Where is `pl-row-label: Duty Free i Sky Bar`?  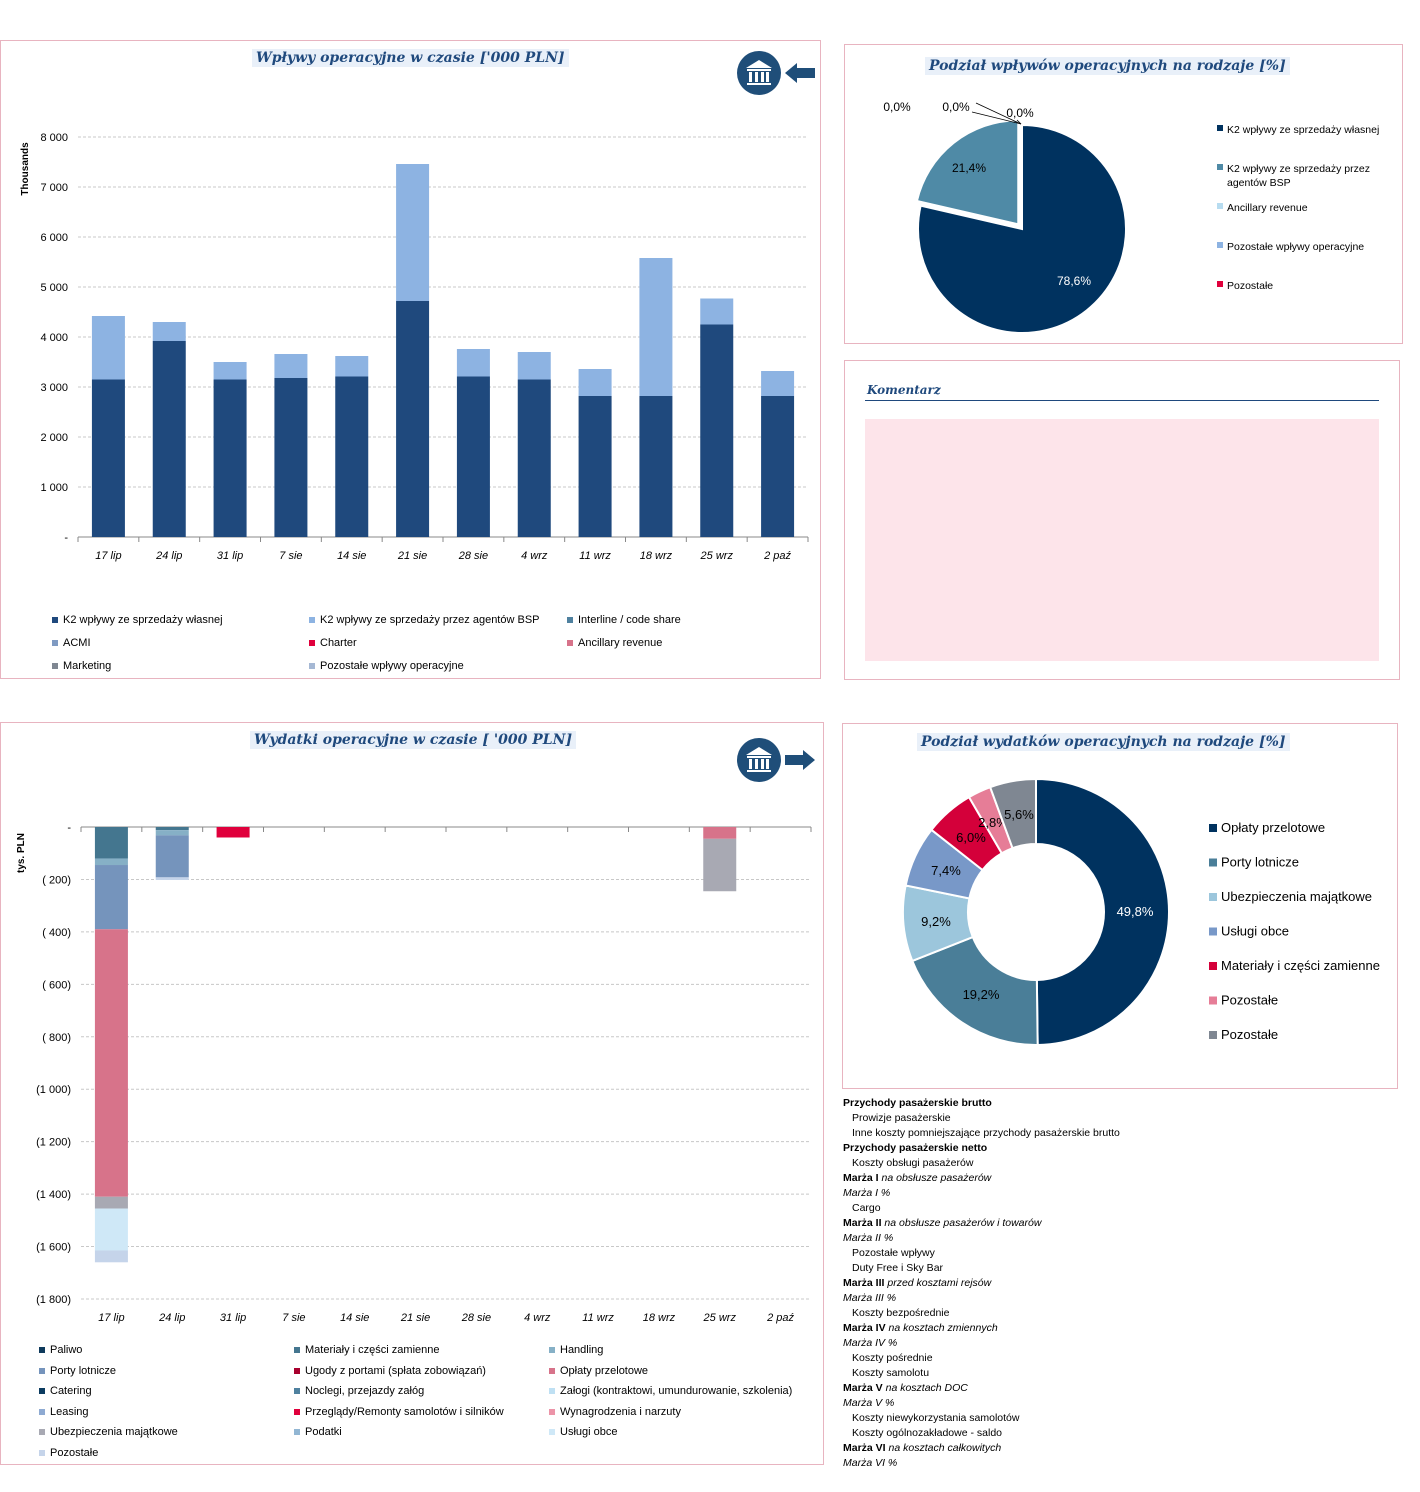
pl-row-label: Duty Free i Sky Bar is located at coordinates (898, 1268).